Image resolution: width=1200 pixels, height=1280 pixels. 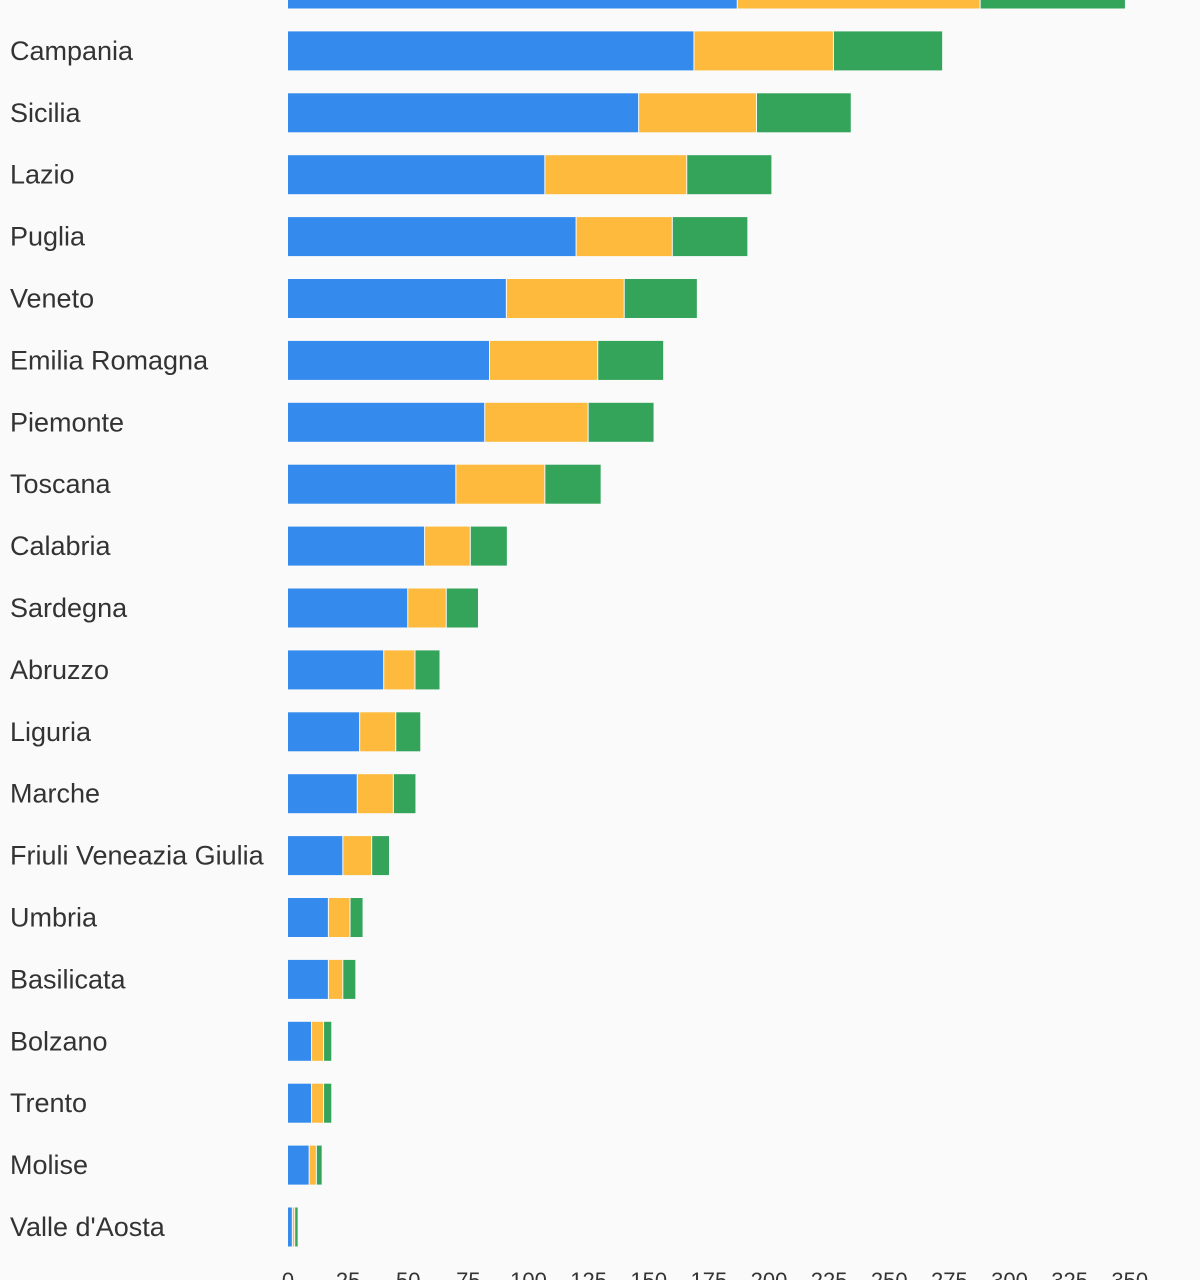 What do you see at coordinates (288, 1274) in the screenshot?
I see `x-tick-label-0: 0` at bounding box center [288, 1274].